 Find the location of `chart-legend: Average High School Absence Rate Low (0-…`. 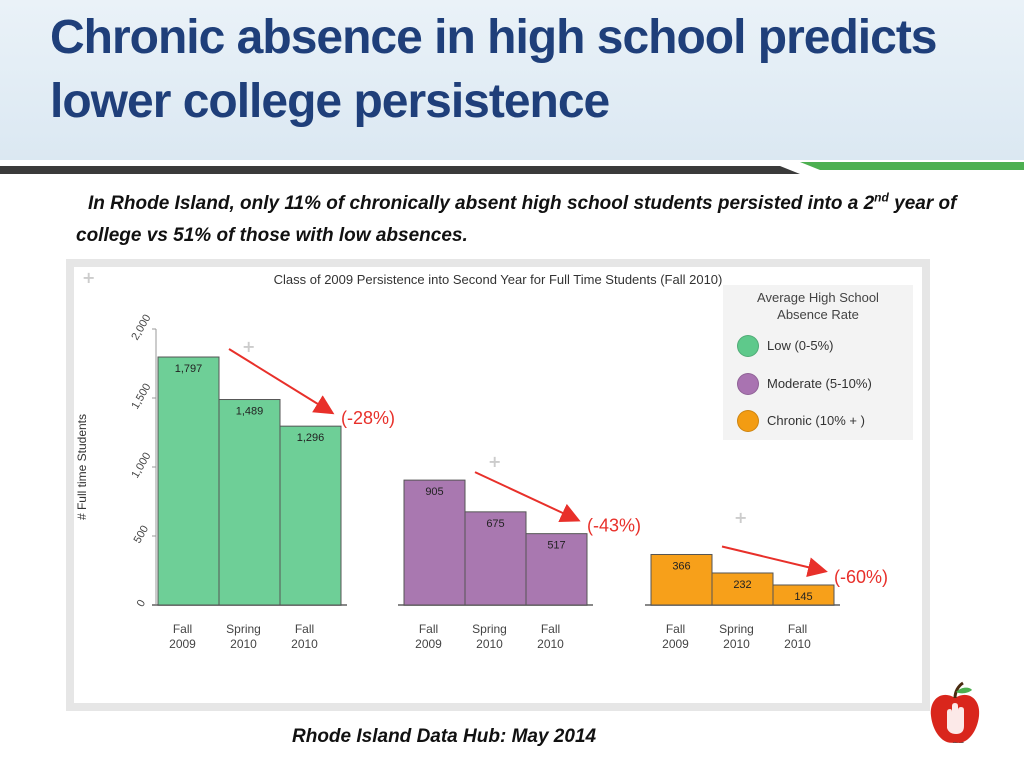

chart-legend: Average High School Absence Rate Low (0-… is located at coordinates (818, 362).